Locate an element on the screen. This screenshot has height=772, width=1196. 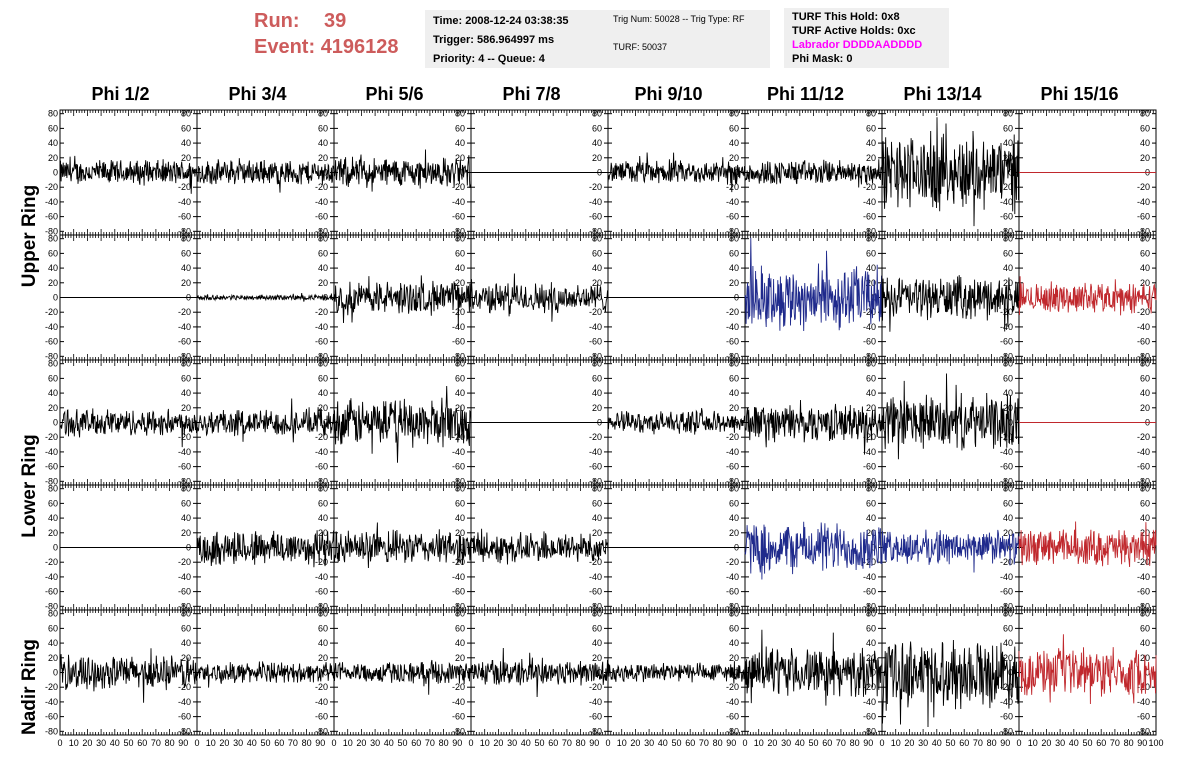
column-title-phi-5-6: Phi 5/6 is located at coordinates (394, 94).